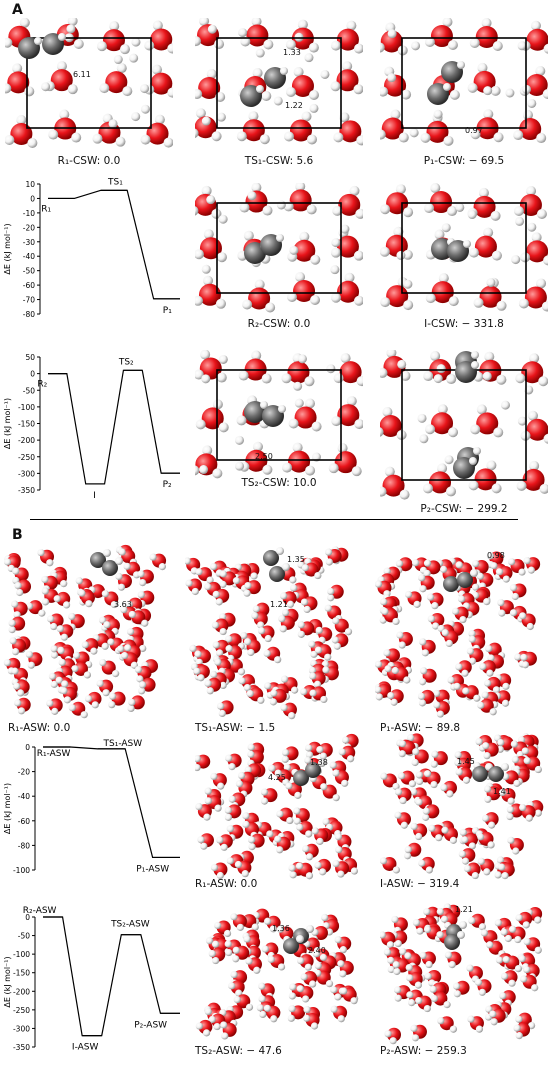 This screenshot has width=550, height=1085. I want to click on panel-p1-csw, so click(464, 82).